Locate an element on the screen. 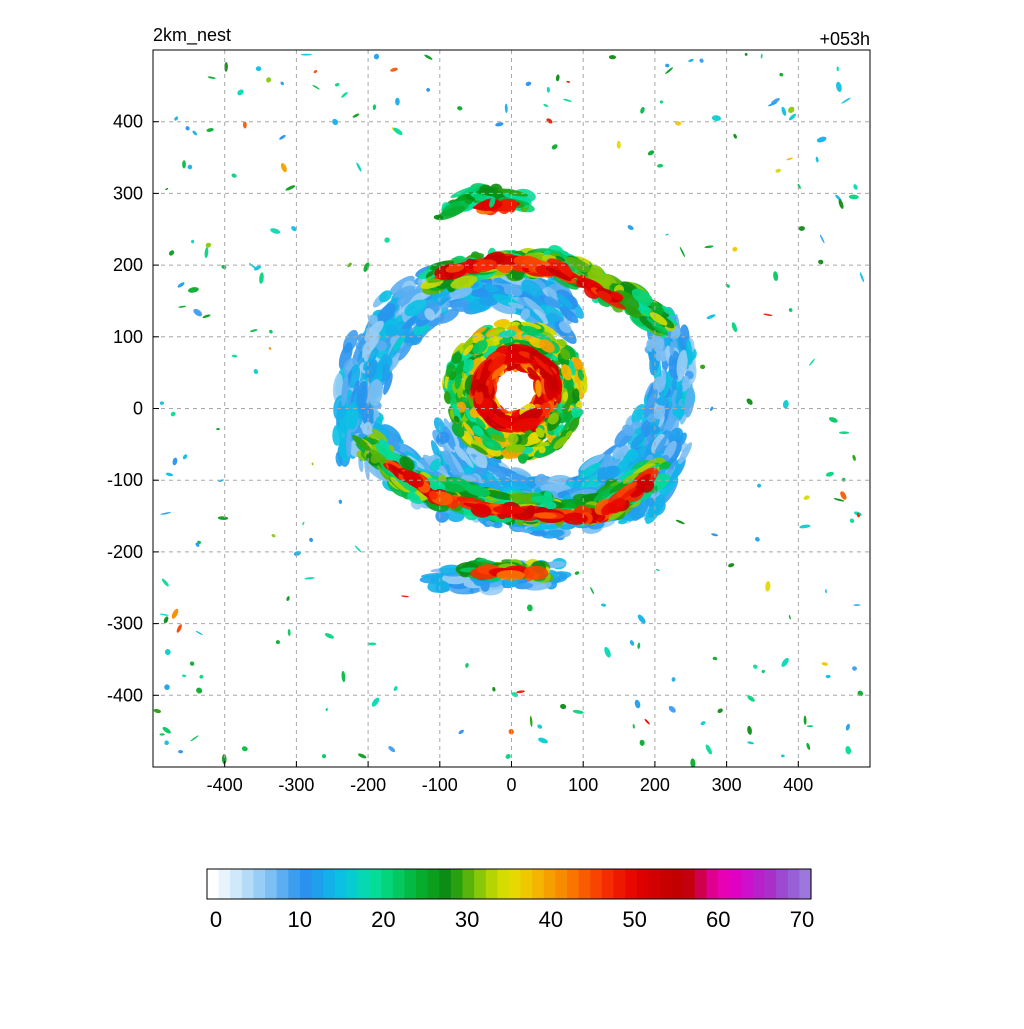  colorbar is located at coordinates (509, 884).